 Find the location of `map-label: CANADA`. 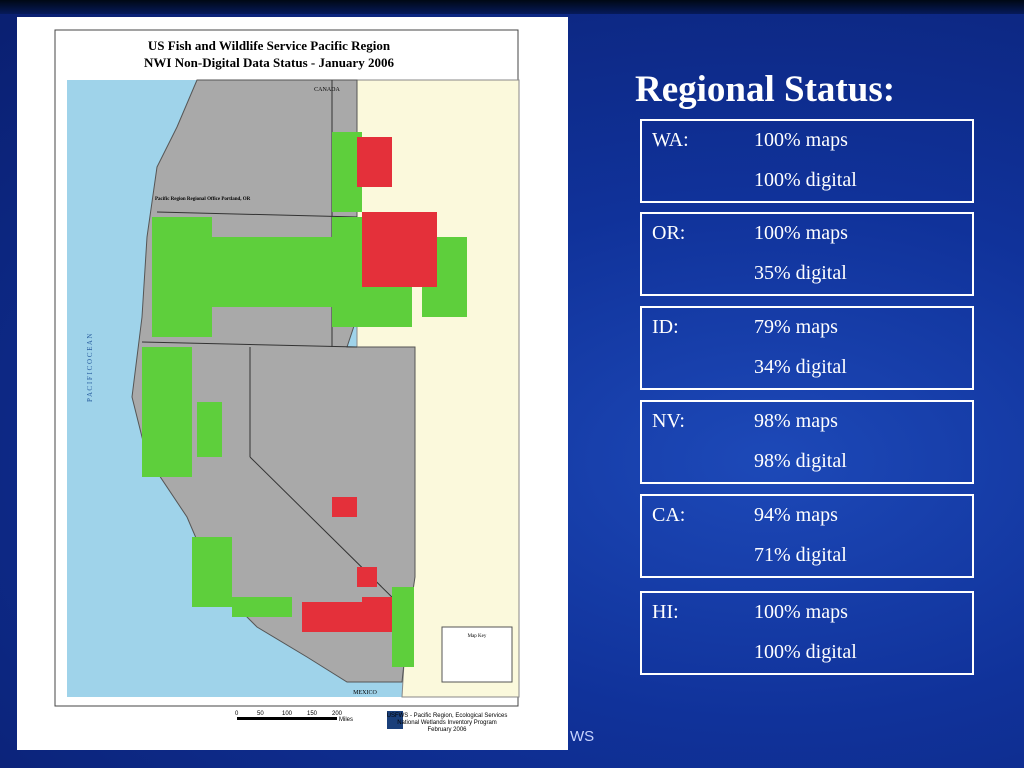

map-label: CANADA is located at coordinates (327, 90).